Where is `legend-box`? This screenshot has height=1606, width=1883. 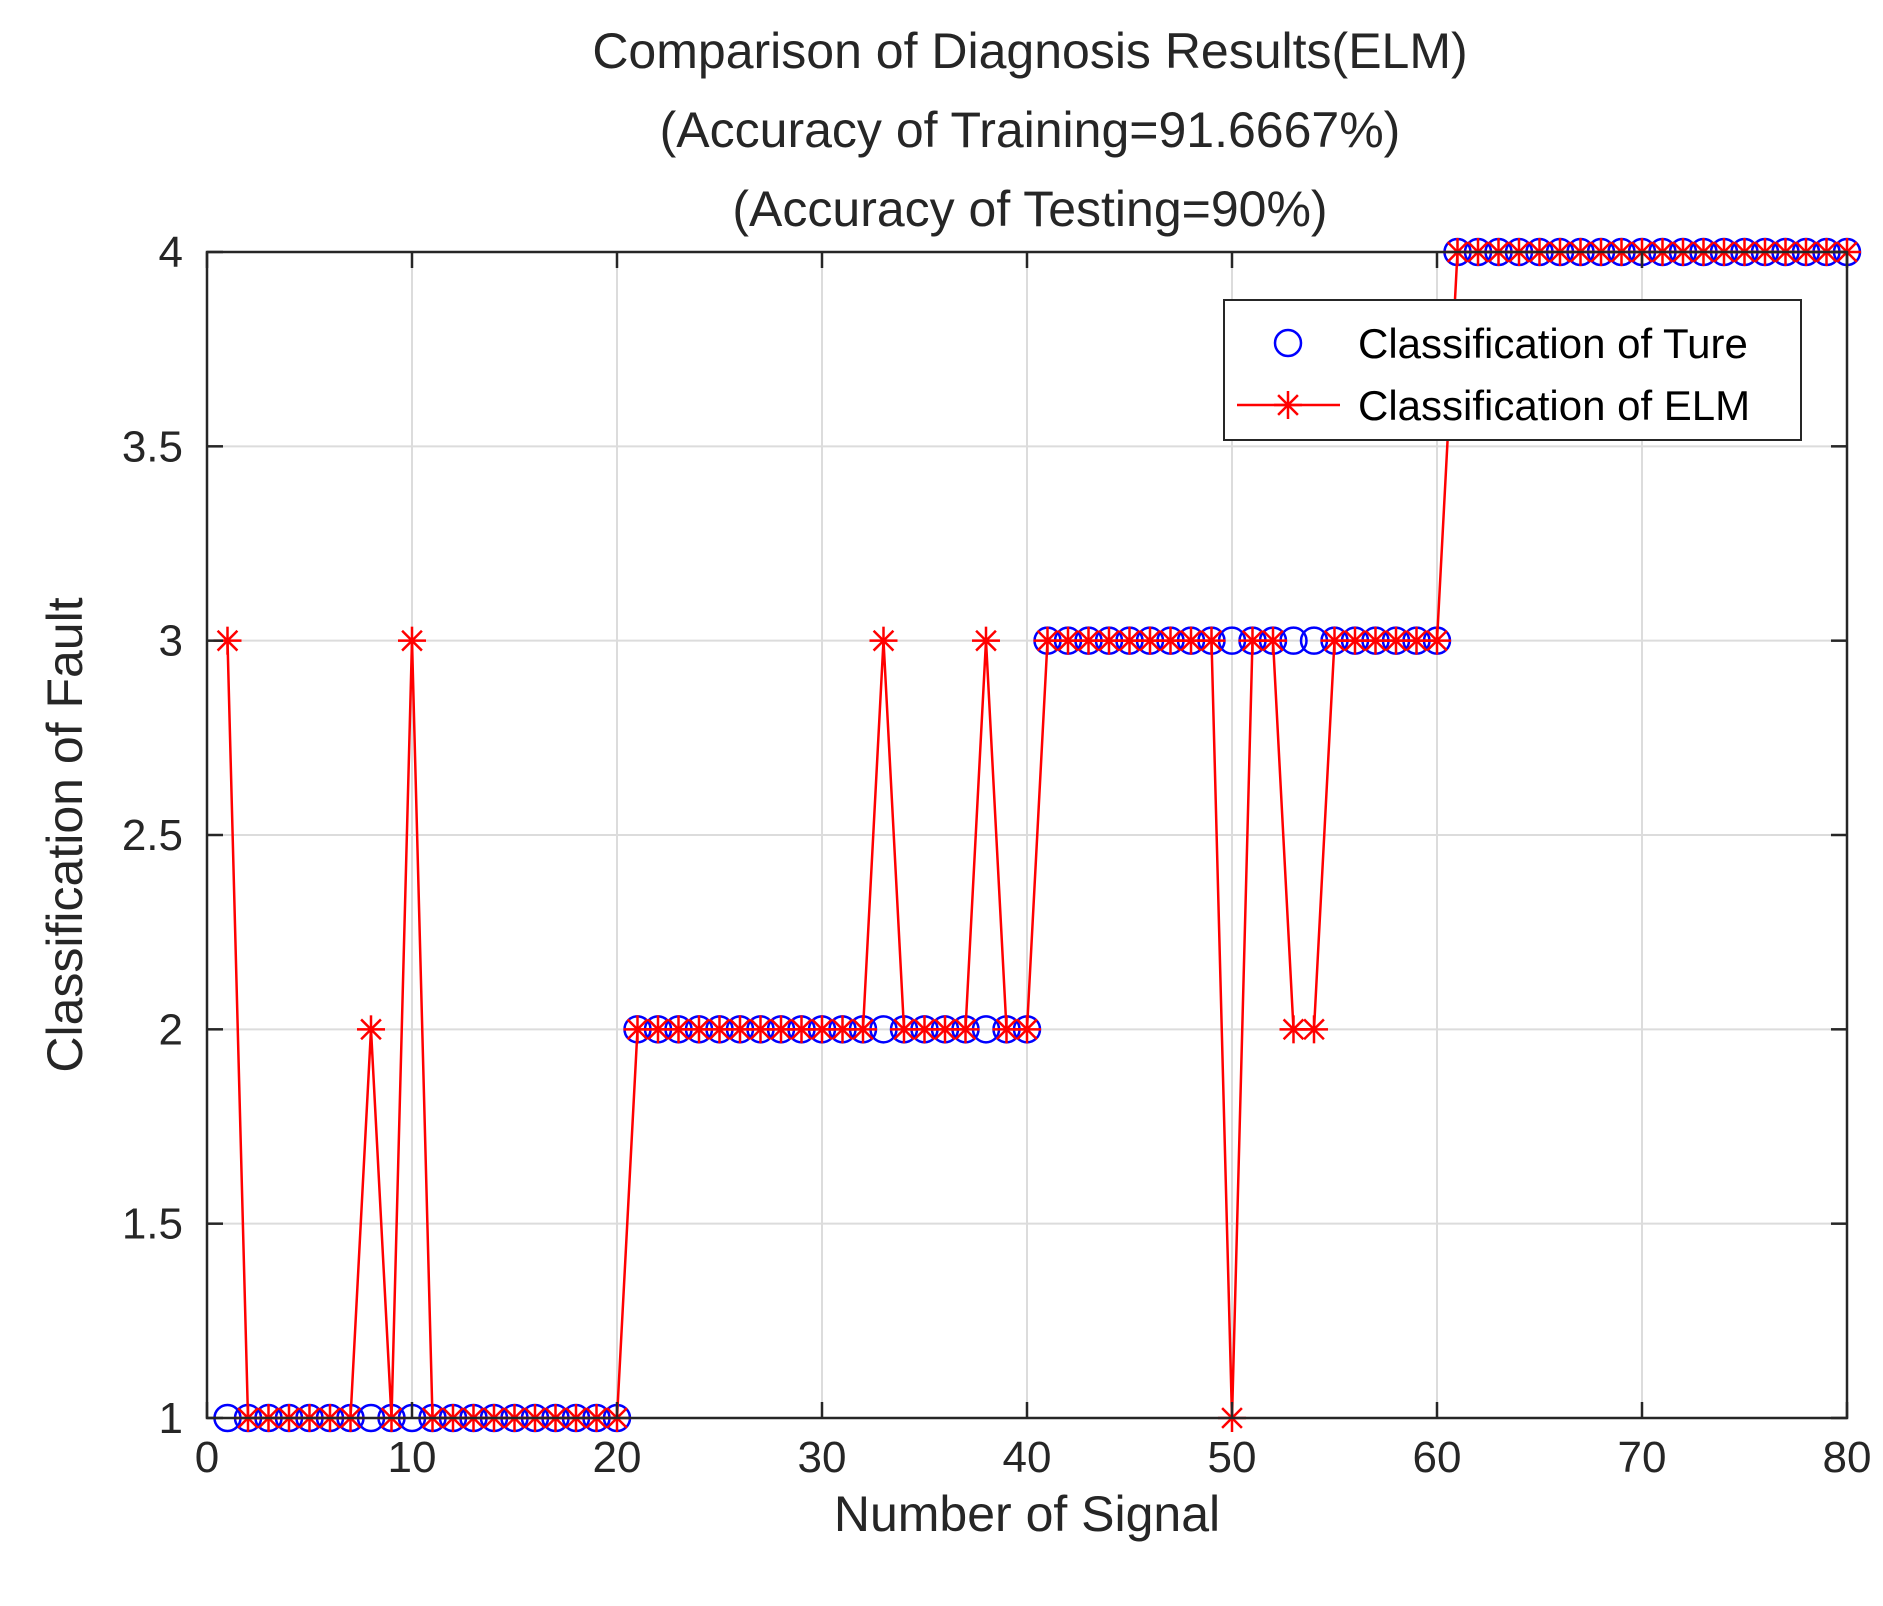 legend-box is located at coordinates (1512, 370).